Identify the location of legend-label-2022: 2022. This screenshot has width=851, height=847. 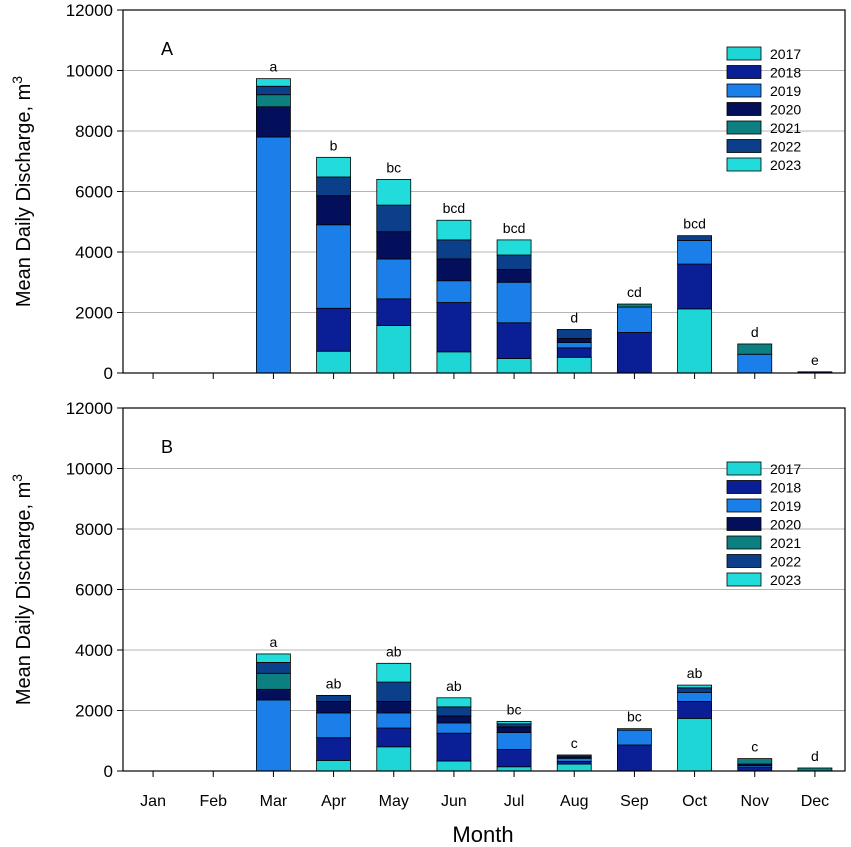
(785, 562).